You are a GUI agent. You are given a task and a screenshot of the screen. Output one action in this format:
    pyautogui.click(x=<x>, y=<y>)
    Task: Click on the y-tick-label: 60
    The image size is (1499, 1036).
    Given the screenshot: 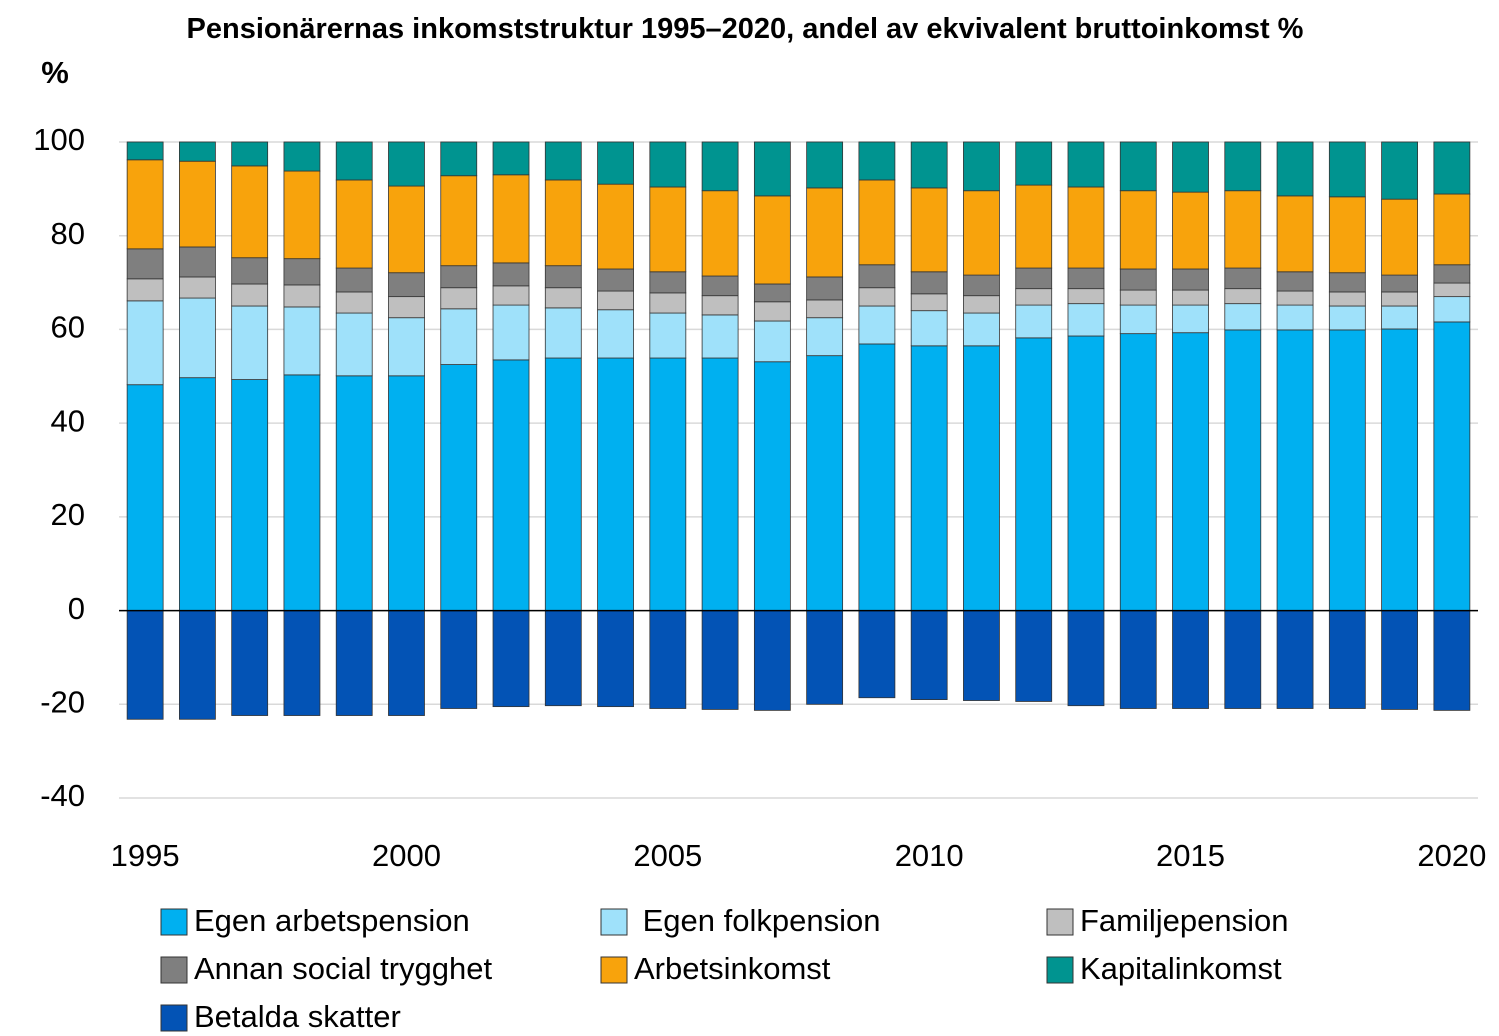 What is the action you would take?
    pyautogui.click(x=68, y=327)
    